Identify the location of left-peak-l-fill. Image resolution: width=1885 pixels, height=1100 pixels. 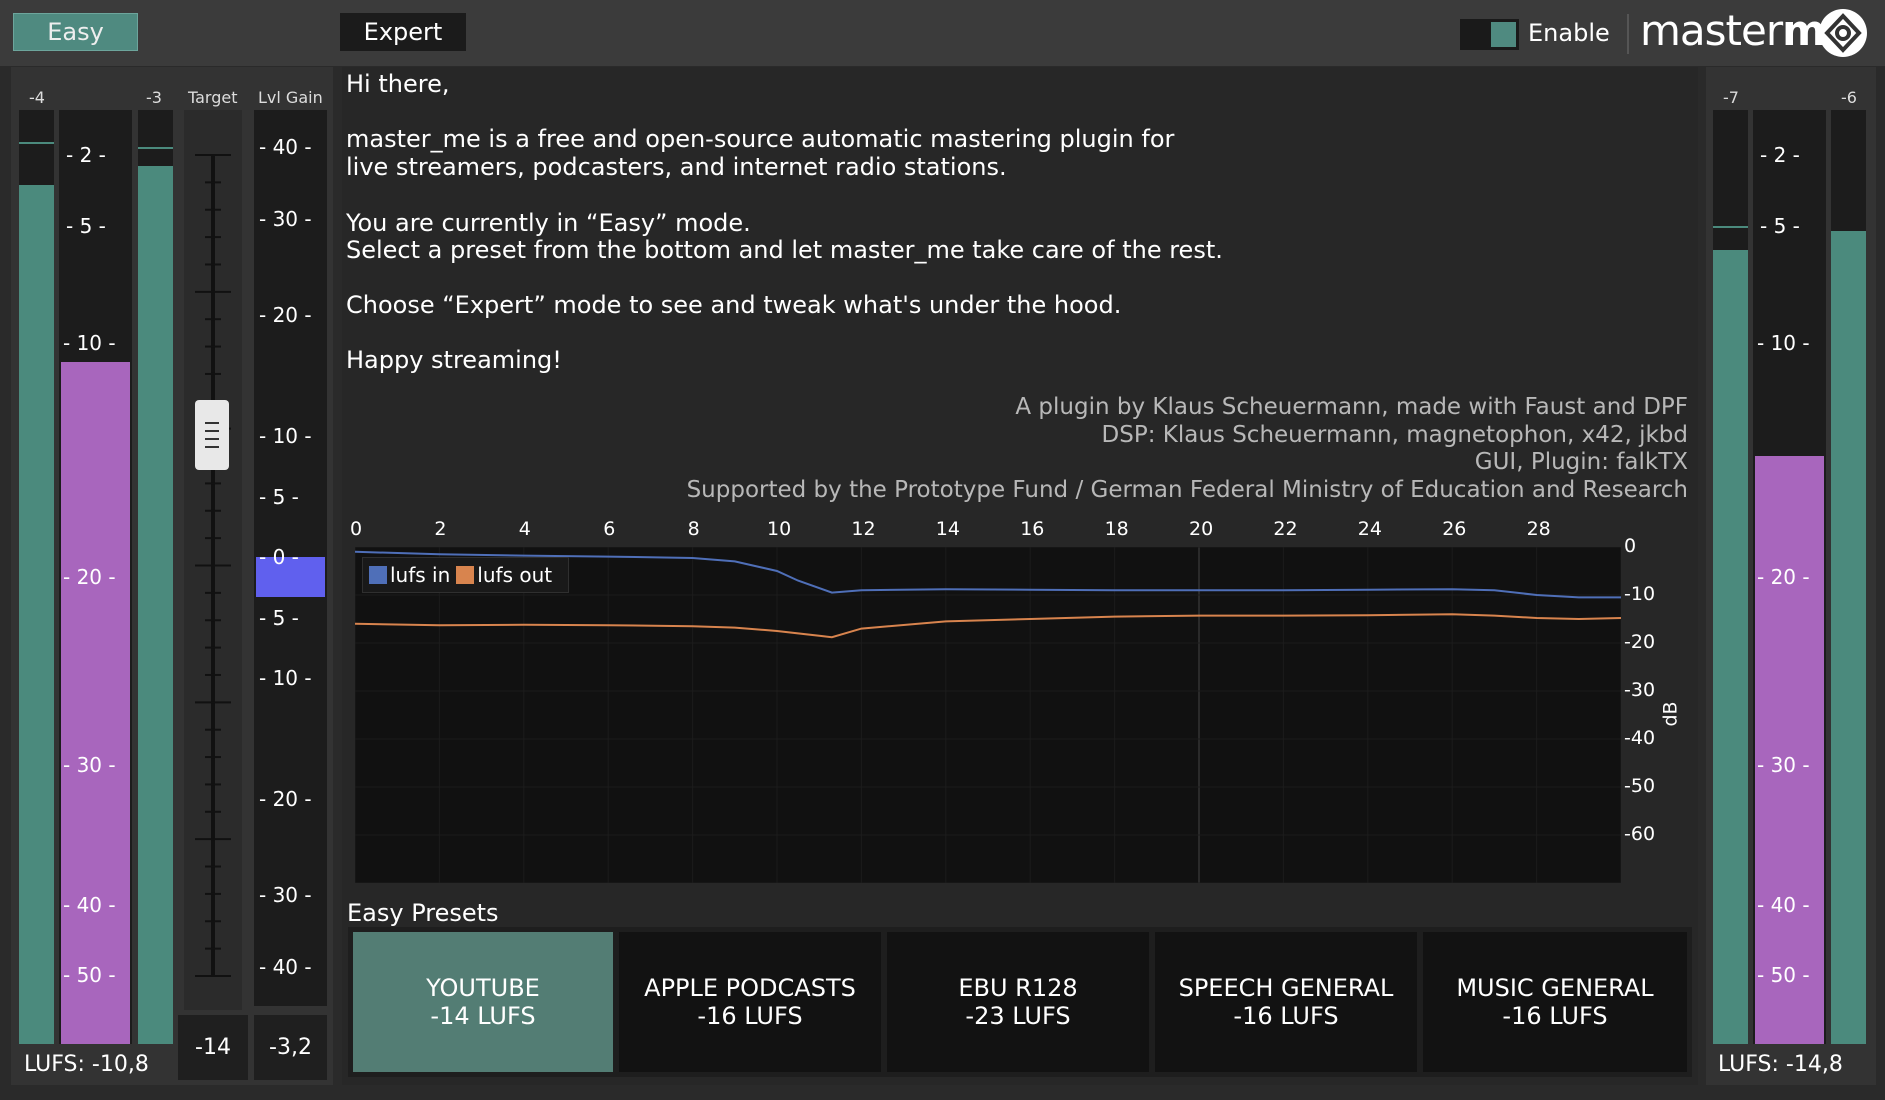
(36, 614).